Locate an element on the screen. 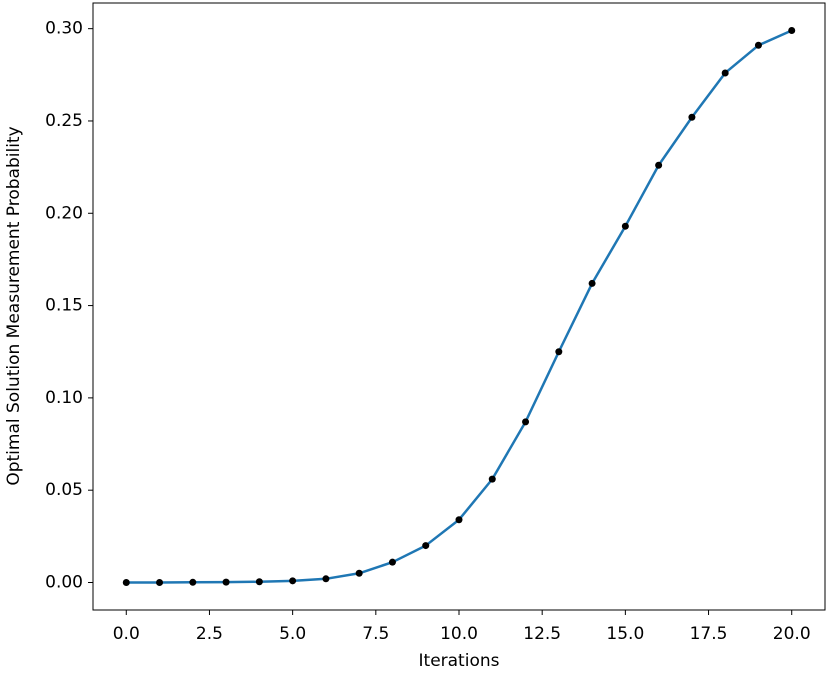 The image size is (830, 676). x-tick-label: 20.0 is located at coordinates (792, 634).